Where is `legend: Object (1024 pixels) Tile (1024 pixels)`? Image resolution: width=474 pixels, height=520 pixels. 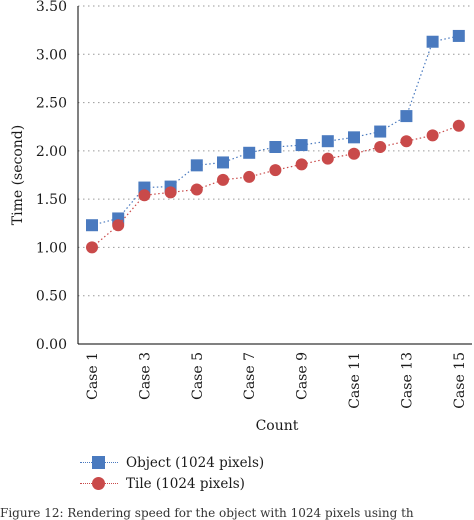 legend: Object (1024 pixels) Tile (1024 pixels) is located at coordinates (172, 473).